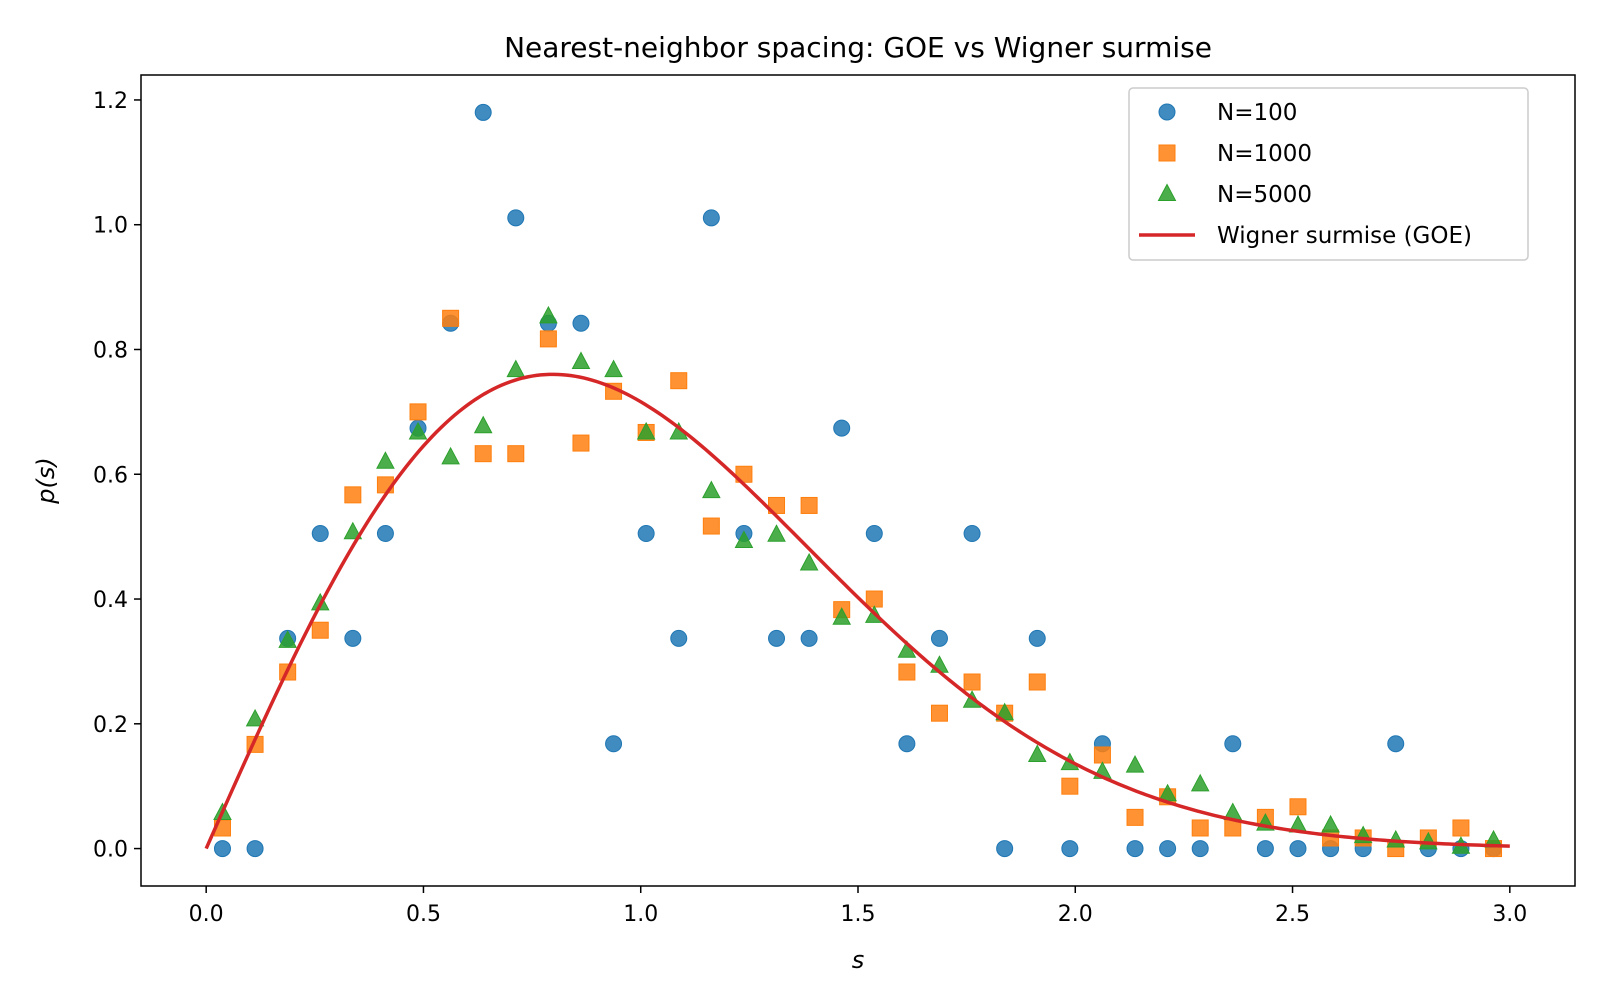  What do you see at coordinates (1264, 195) in the screenshot?
I see `legend-label: N=5000` at bounding box center [1264, 195].